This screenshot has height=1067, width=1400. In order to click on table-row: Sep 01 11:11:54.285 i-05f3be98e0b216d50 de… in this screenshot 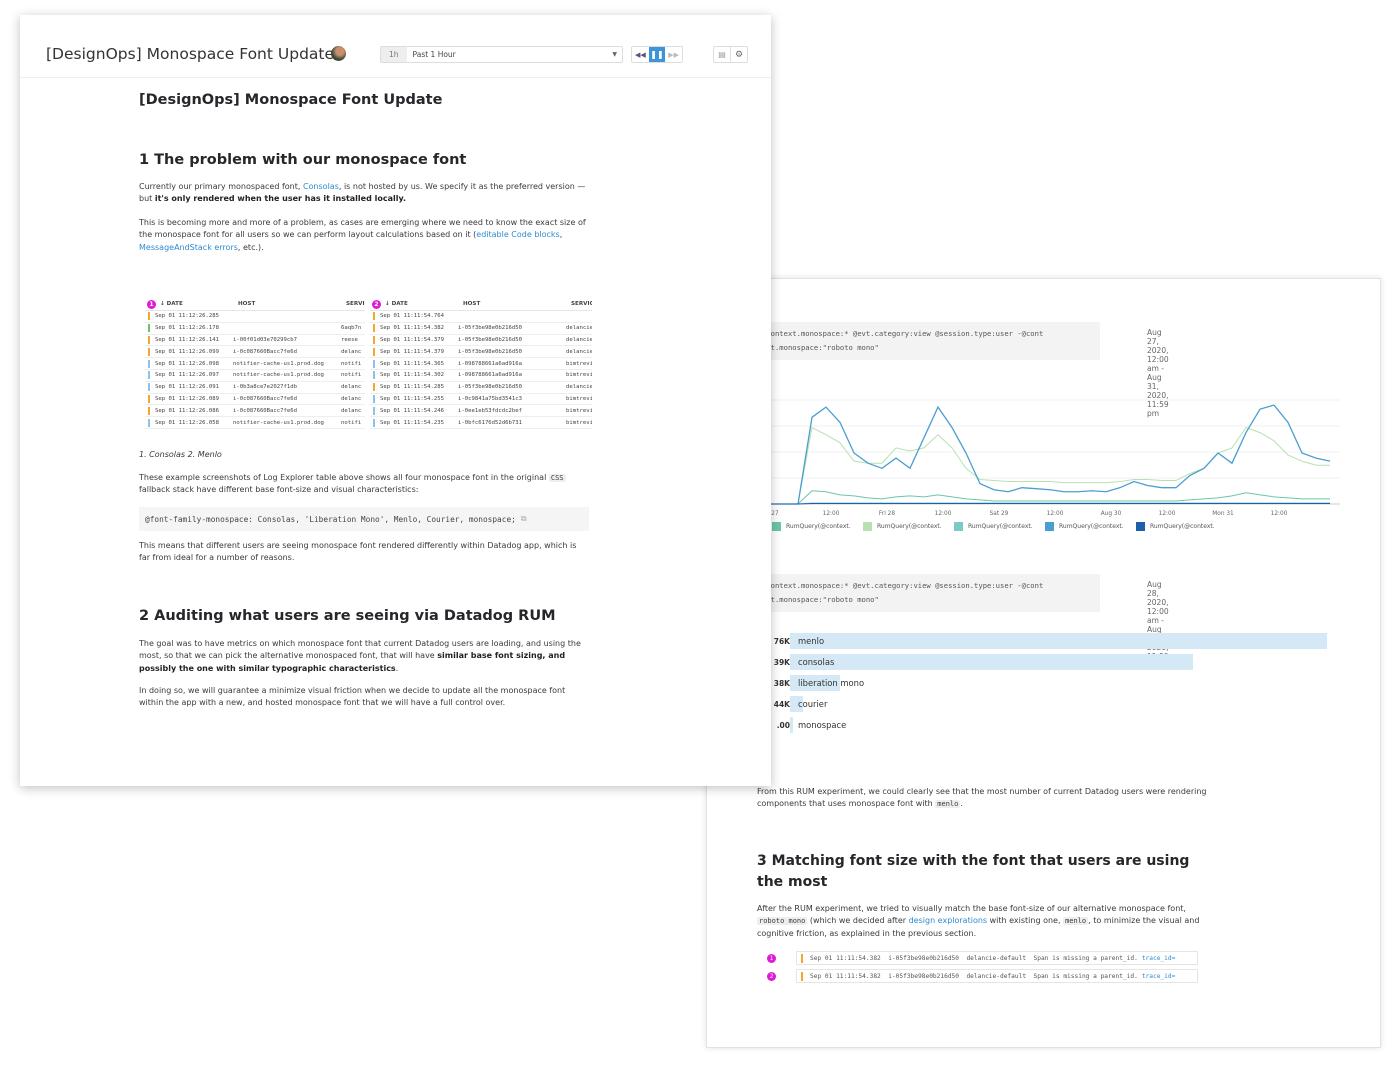, I will do `click(481, 388)`.